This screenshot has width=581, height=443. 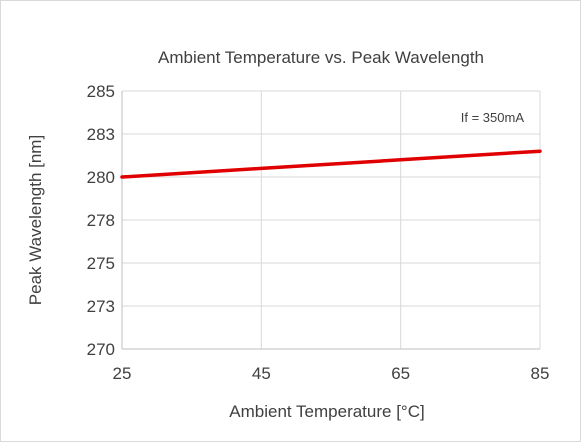 What do you see at coordinates (101, 134) in the screenshot?
I see `y-tick-label: 283` at bounding box center [101, 134].